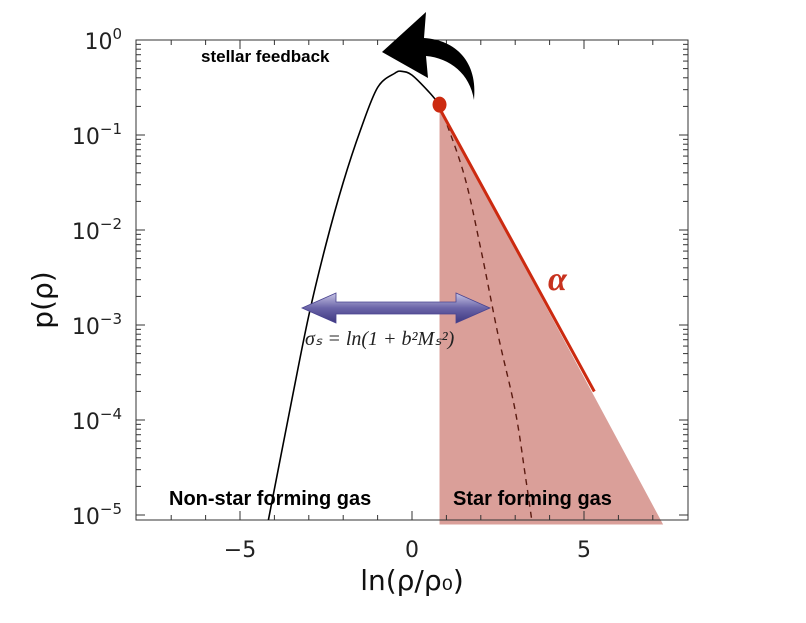  Describe the element at coordinates (558, 279) in the screenshot. I see `alpha-label: α` at that location.